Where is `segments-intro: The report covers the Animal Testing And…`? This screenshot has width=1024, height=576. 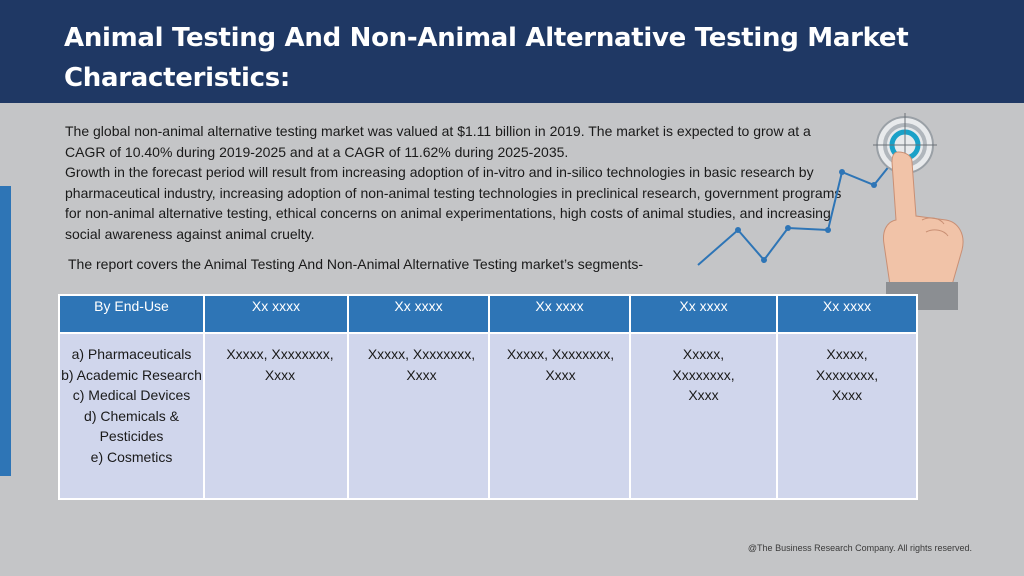
segments-intro: The report covers the Animal Testing And… is located at coordinates (356, 264).